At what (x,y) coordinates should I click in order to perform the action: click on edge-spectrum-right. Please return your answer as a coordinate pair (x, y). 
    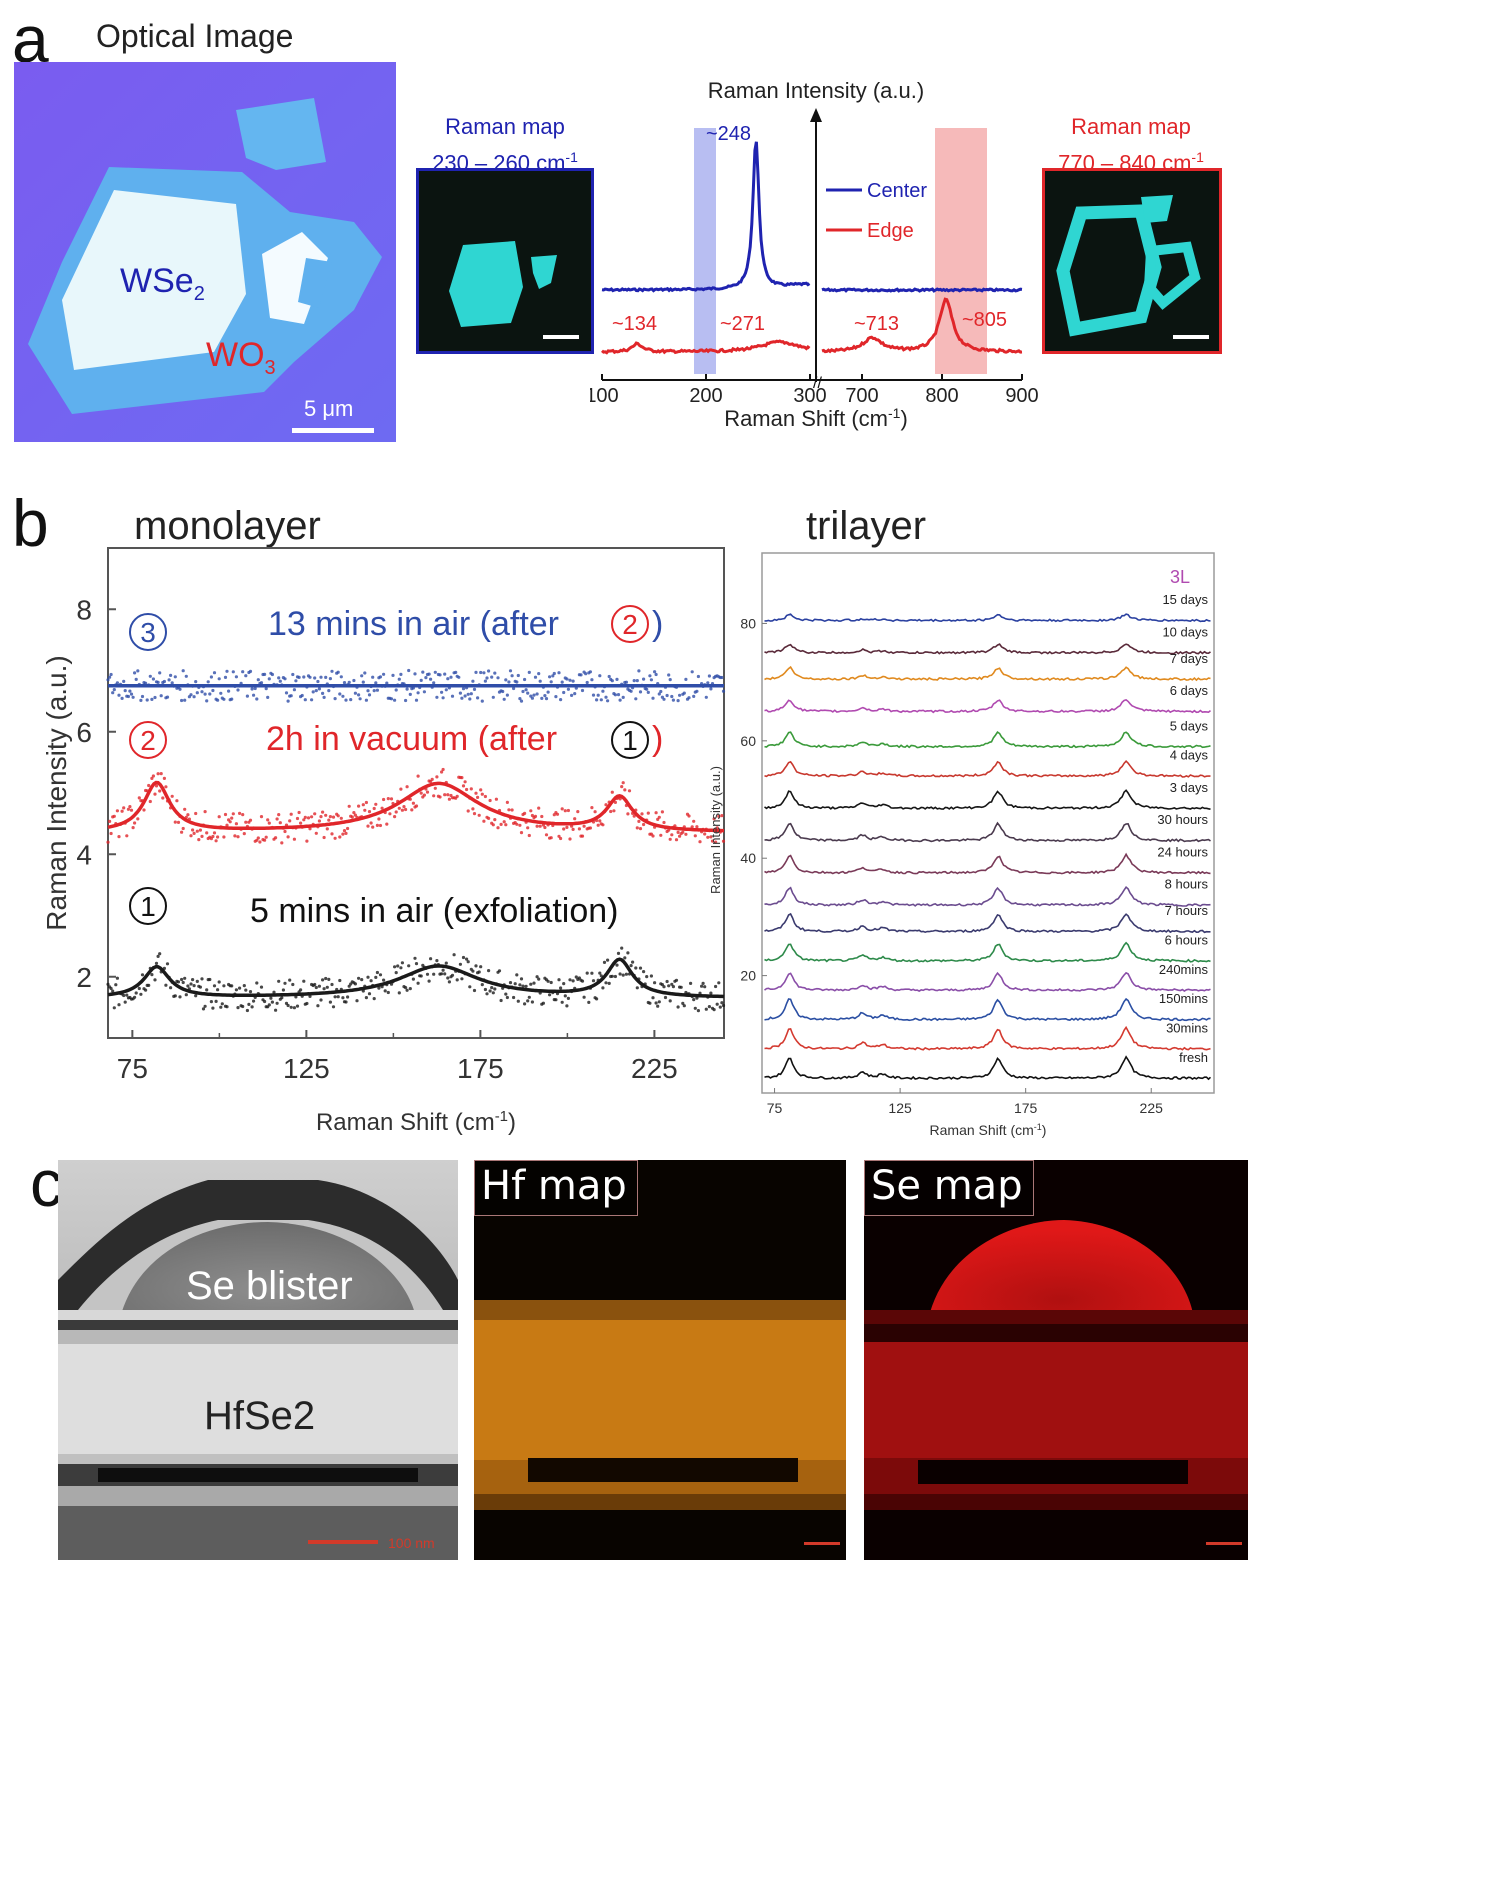
    Looking at the image, I should click on (922, 325).